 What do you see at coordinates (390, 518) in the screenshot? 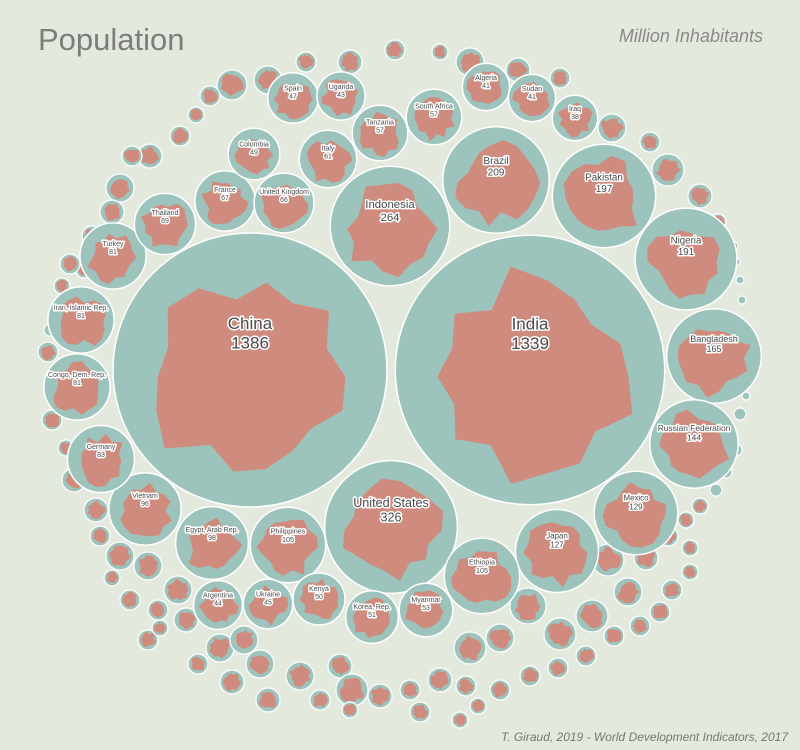
I see `bubble-value-united-states: 326` at bounding box center [390, 518].